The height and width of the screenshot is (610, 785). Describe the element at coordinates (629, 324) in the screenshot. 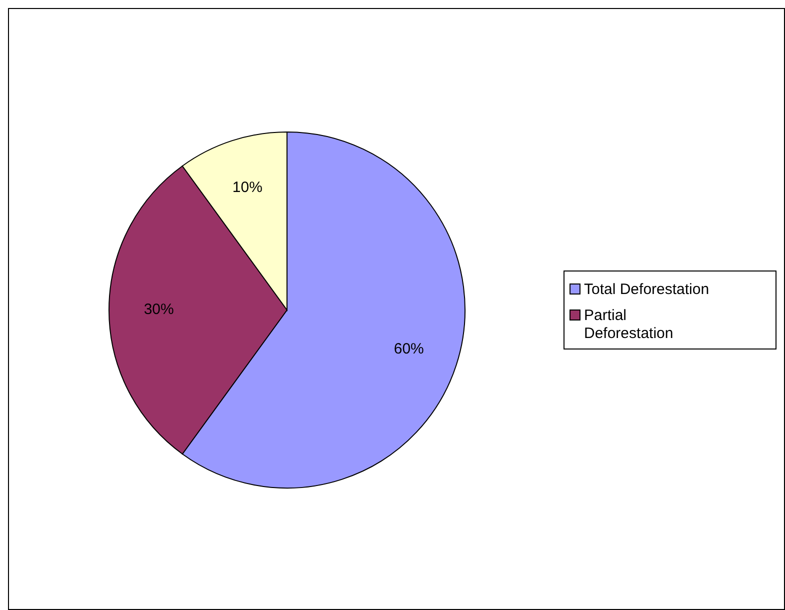

I see `legend-label: Partial Deforestation` at that location.